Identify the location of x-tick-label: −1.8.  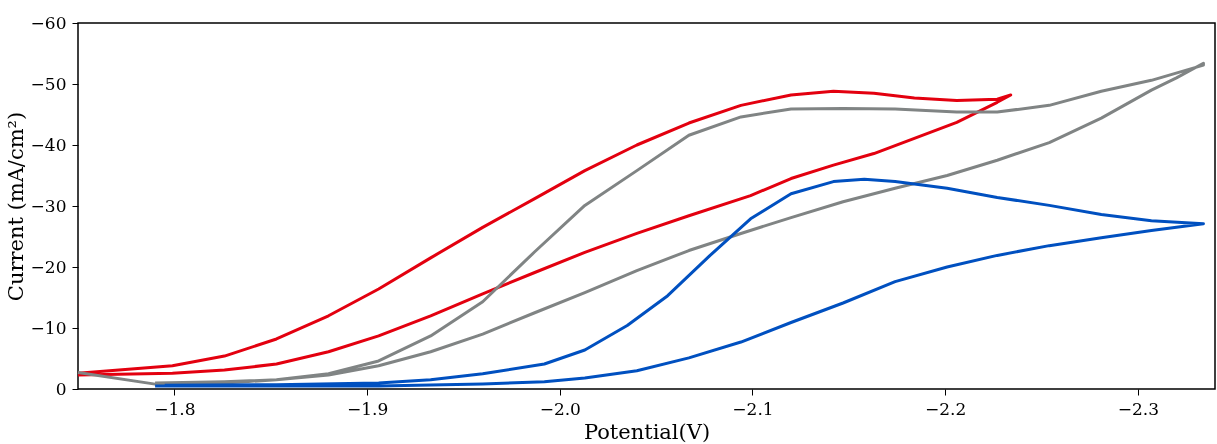
(175, 408).